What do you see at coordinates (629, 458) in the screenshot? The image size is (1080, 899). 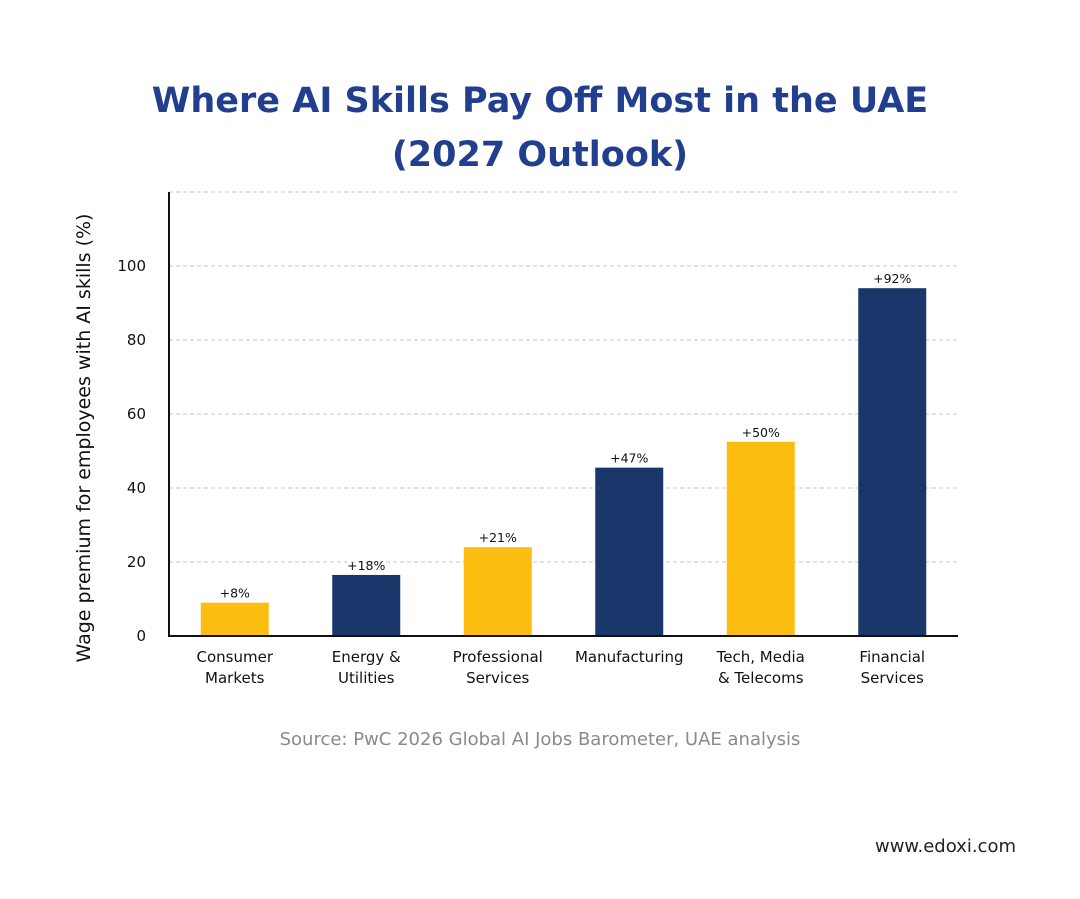 I see `data-label-3: +47%` at bounding box center [629, 458].